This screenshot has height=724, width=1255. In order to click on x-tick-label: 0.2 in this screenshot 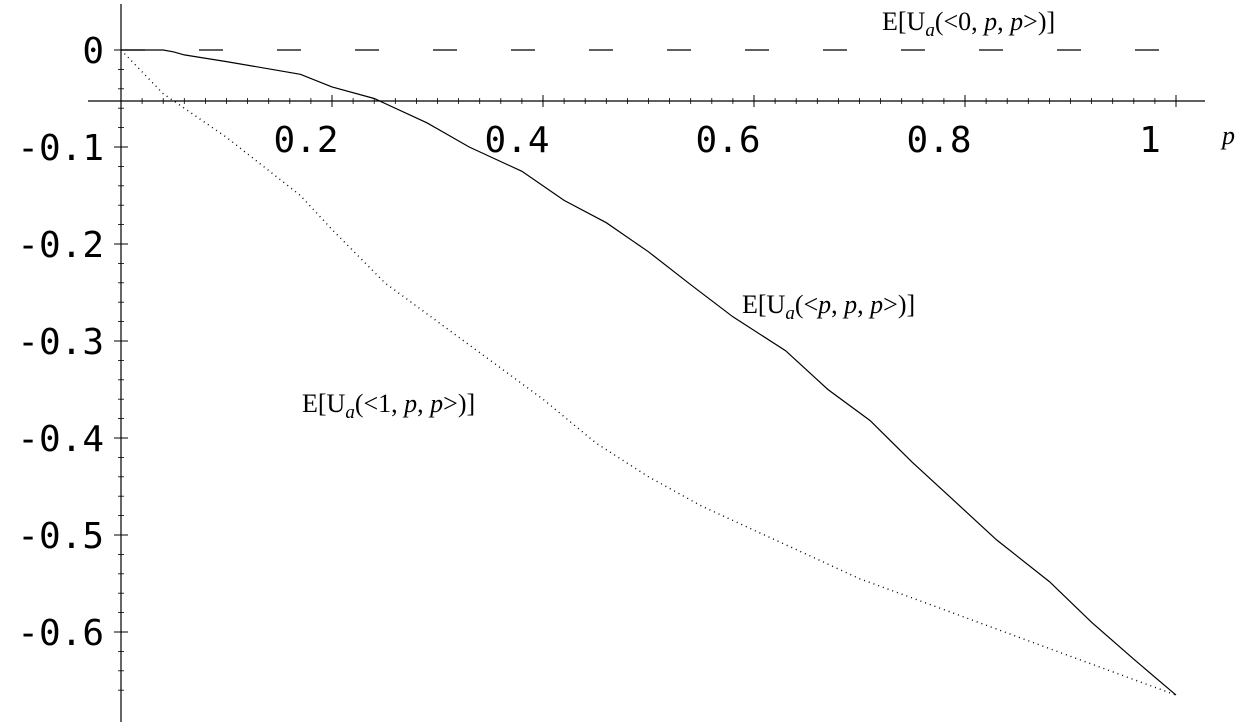, I will do `click(305, 140)`.